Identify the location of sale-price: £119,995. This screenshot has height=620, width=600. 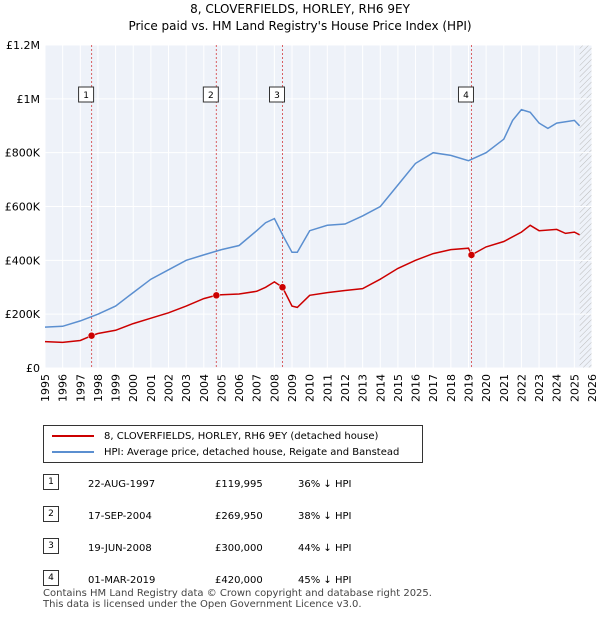
(239, 484).